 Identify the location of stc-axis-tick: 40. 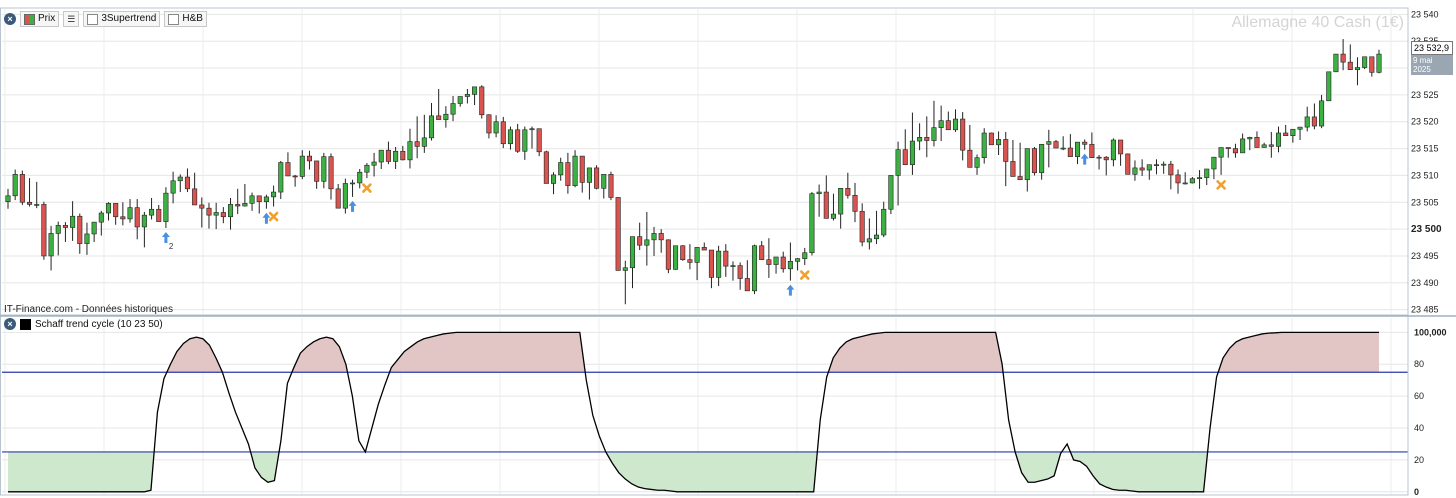
(1419, 428).